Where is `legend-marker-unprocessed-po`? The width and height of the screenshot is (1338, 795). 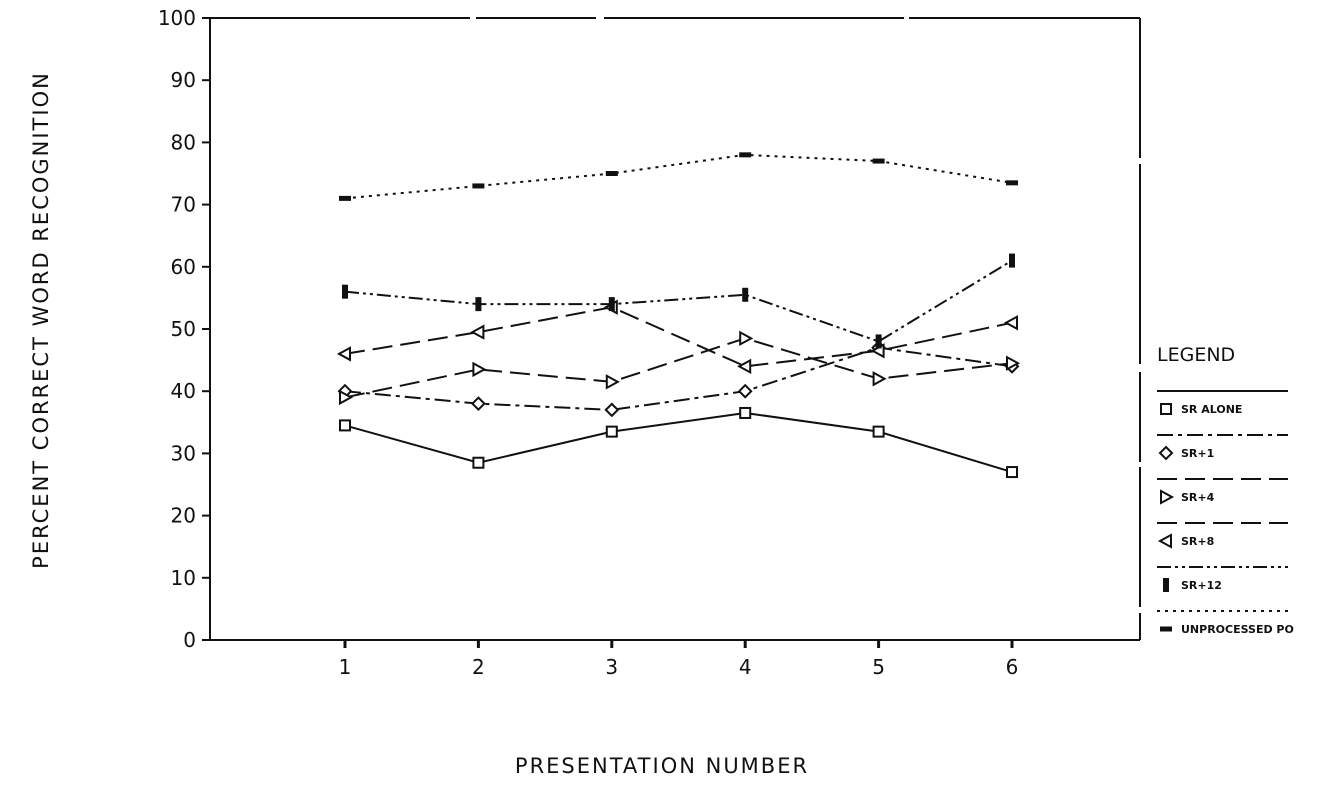 legend-marker-unprocessed-po is located at coordinates (1166, 629).